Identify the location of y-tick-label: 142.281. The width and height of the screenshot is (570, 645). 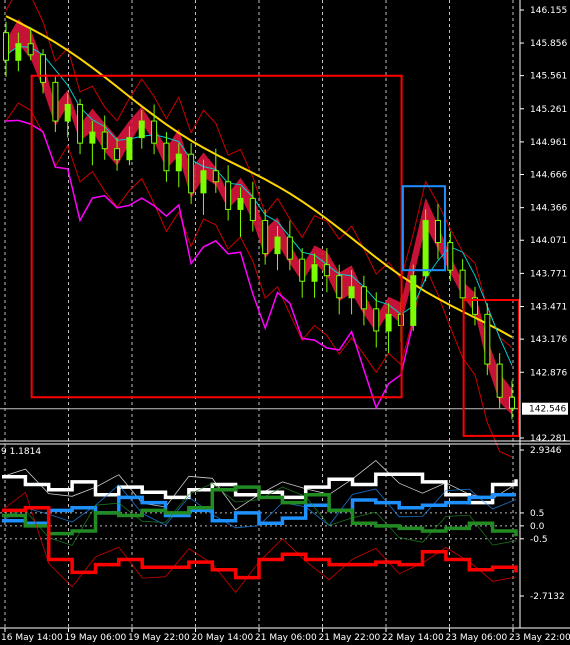
(548, 439).